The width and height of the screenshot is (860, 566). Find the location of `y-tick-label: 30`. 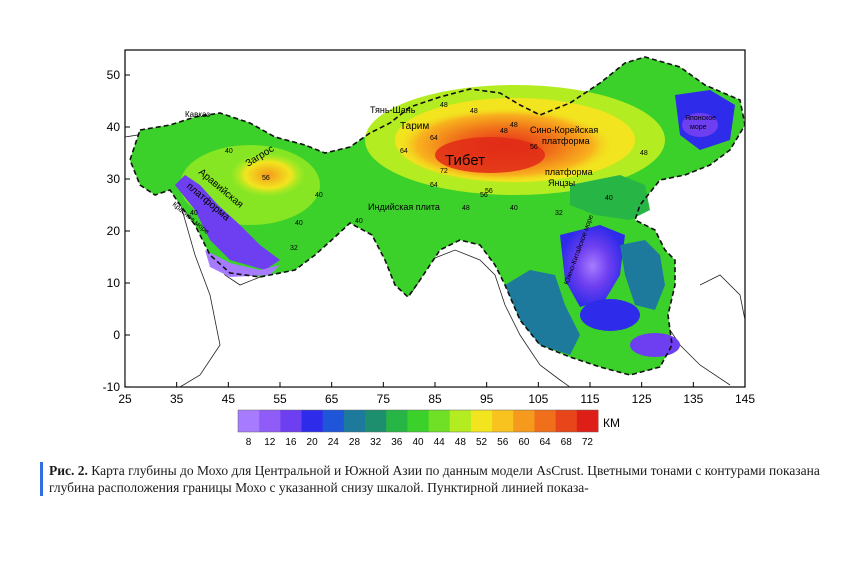

y-tick-label: 30 is located at coordinates (114, 179).